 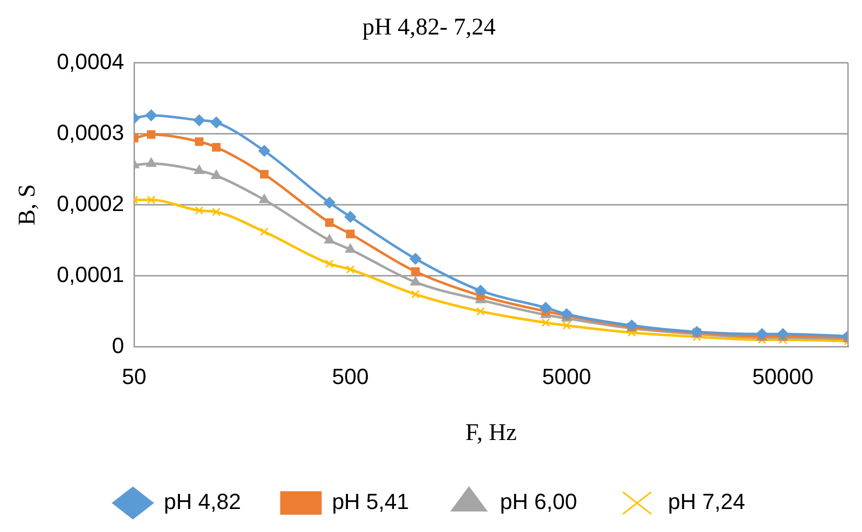 I want to click on x-tick-label: 5000, so click(x=567, y=377).